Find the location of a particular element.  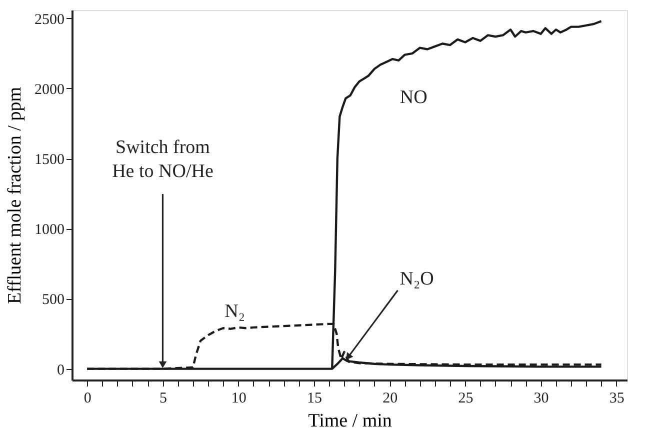

x-tick-label: 0 is located at coordinates (88, 398).